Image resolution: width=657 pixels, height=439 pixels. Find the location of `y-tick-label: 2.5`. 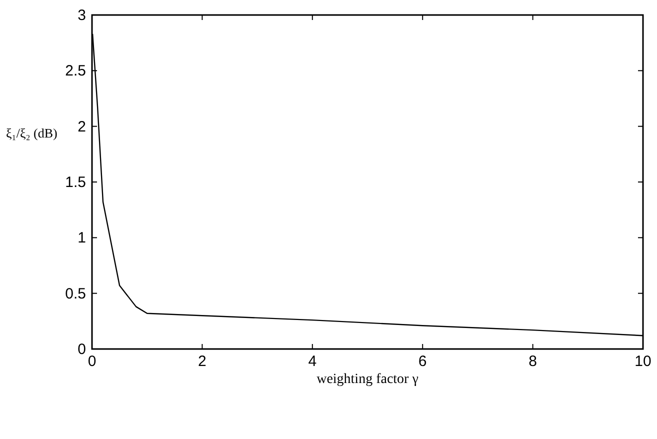

y-tick-label: 2.5 is located at coordinates (75, 71).